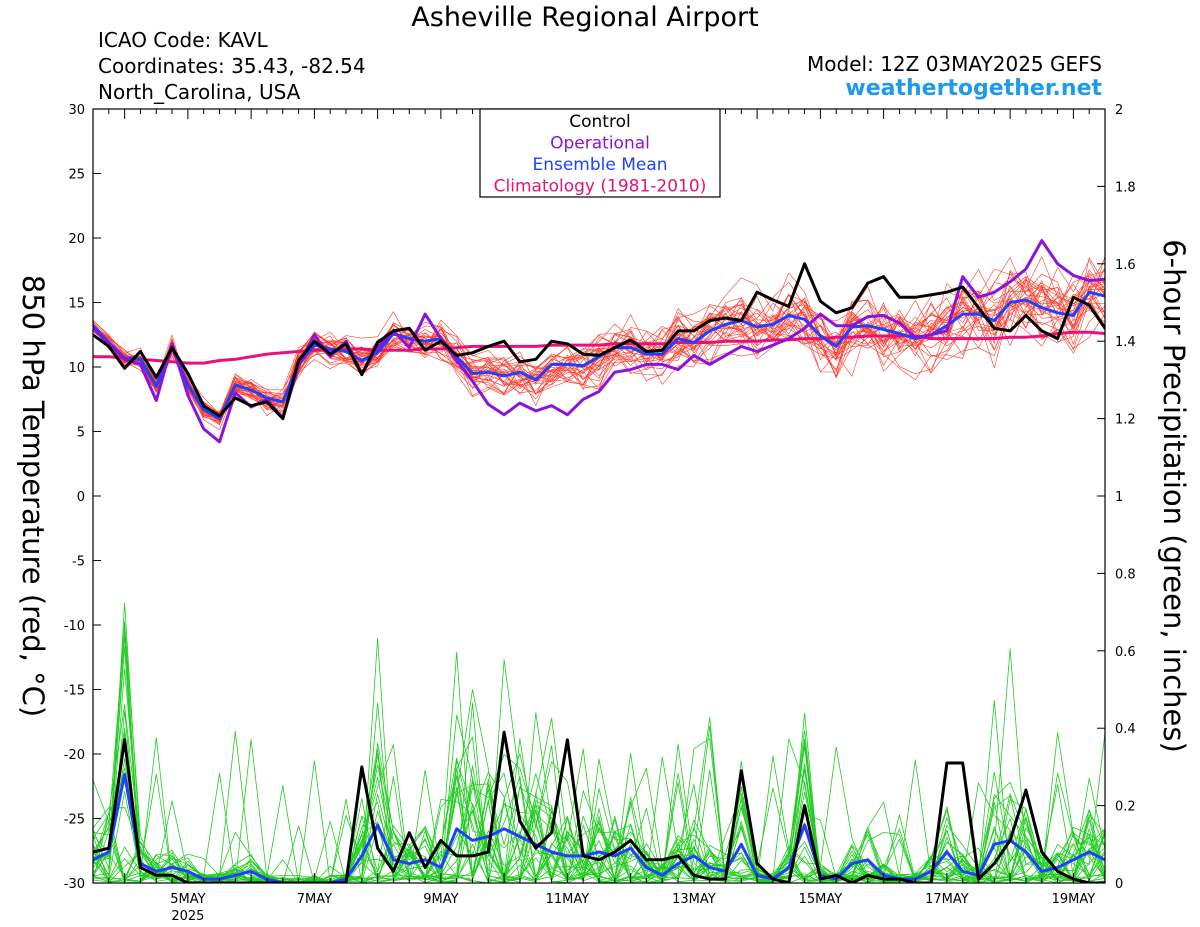  What do you see at coordinates (187, 916) in the screenshot?
I see `x-tick-sublabel: 2025` at bounding box center [187, 916].